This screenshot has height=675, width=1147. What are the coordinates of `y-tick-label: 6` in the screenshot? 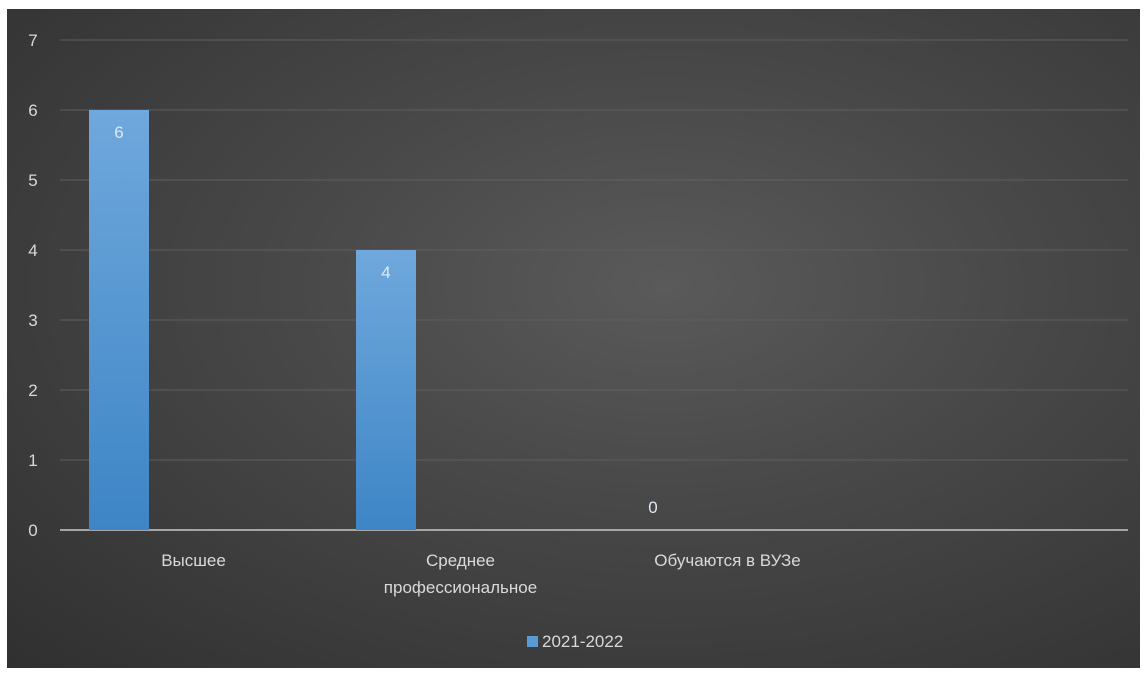 It's located at (32, 110).